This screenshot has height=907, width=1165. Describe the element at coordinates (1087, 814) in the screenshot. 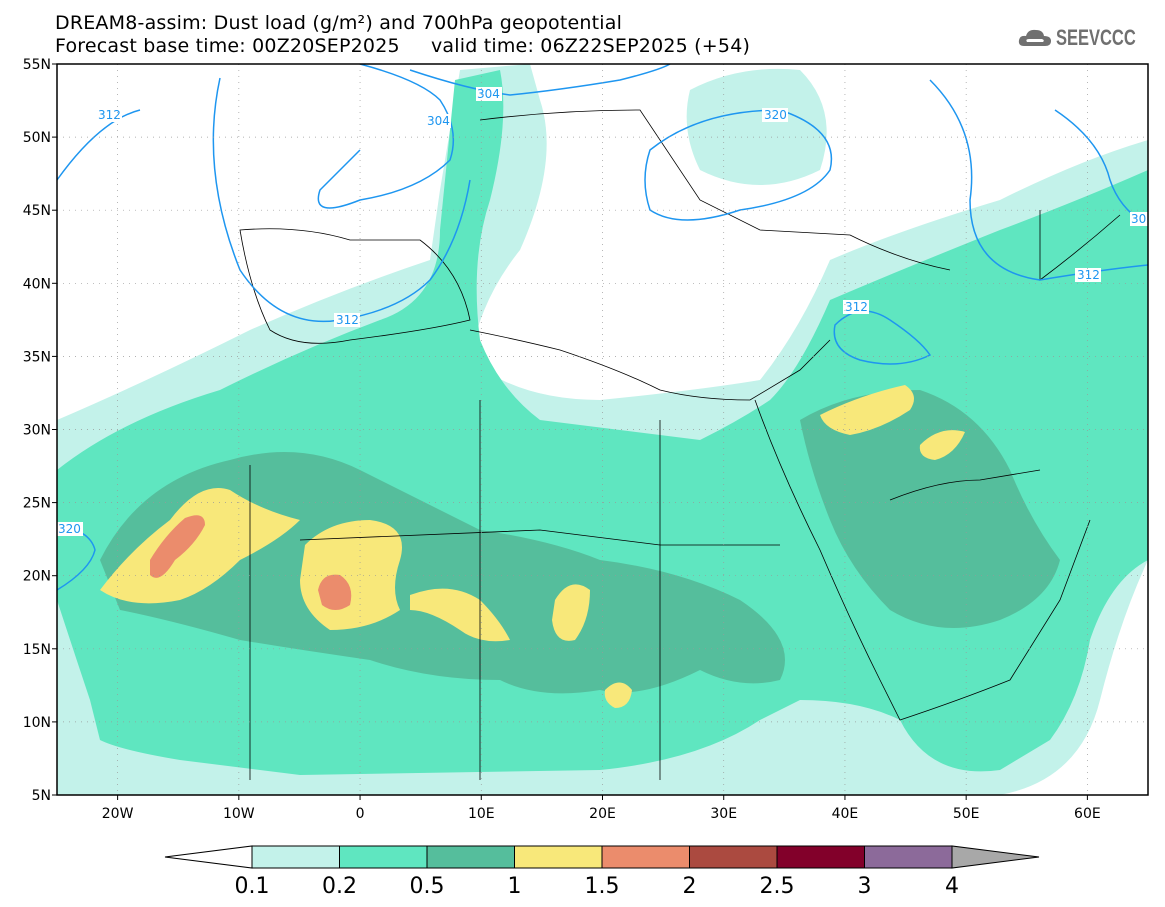

I see `lon-label: 60E` at that location.